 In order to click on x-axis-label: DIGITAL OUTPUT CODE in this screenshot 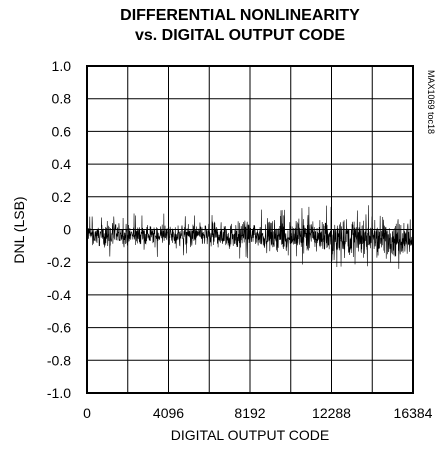, I will do `click(250, 435)`.